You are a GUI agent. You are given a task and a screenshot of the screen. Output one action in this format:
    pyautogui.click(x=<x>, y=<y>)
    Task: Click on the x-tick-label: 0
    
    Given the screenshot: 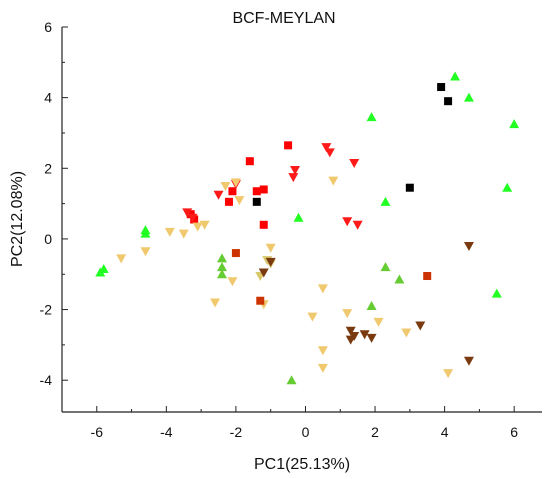 What is the action you would take?
    pyautogui.click(x=306, y=432)
    